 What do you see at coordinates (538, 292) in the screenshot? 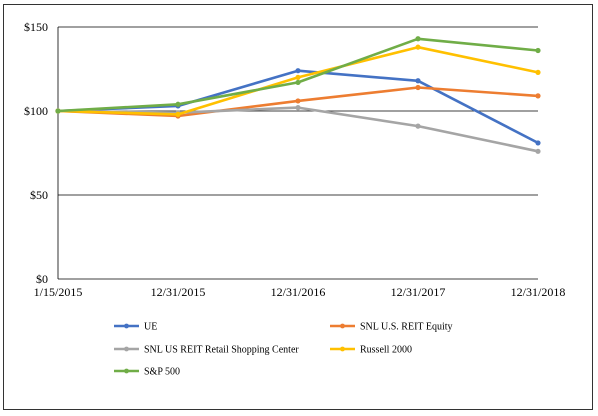
I see `x-tick-label: 12/31/2018` at bounding box center [538, 292].